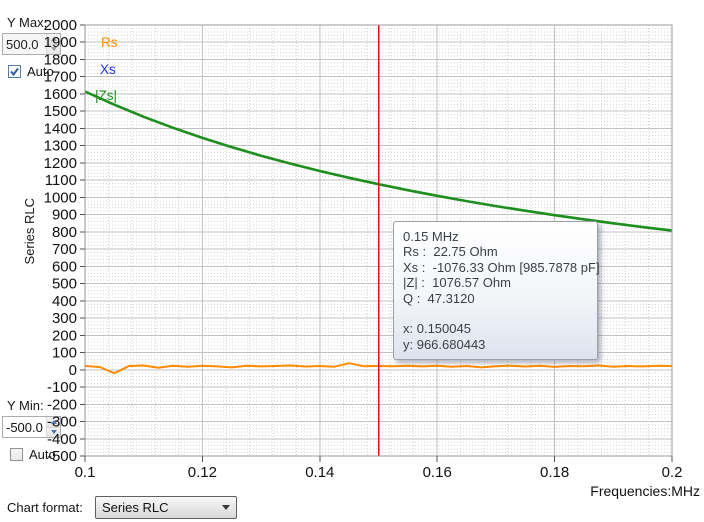 The width and height of the screenshot is (704, 522). I want to click on y-tick-label: 1000, so click(60, 197).